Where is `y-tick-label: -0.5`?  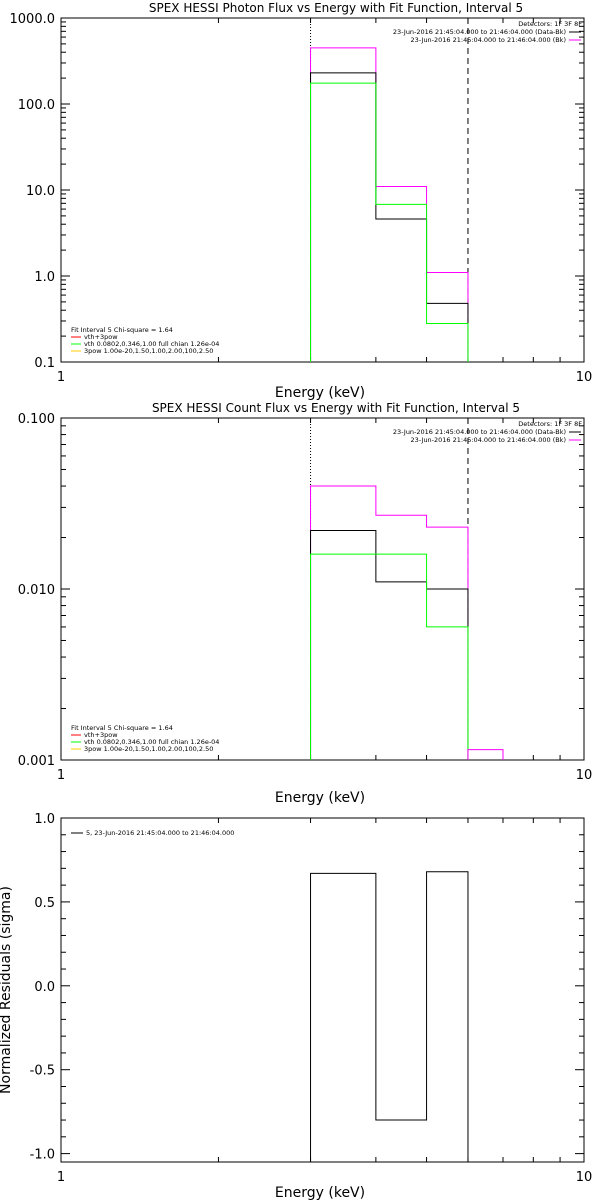
y-tick-label: -0.5 is located at coordinates (42, 1071).